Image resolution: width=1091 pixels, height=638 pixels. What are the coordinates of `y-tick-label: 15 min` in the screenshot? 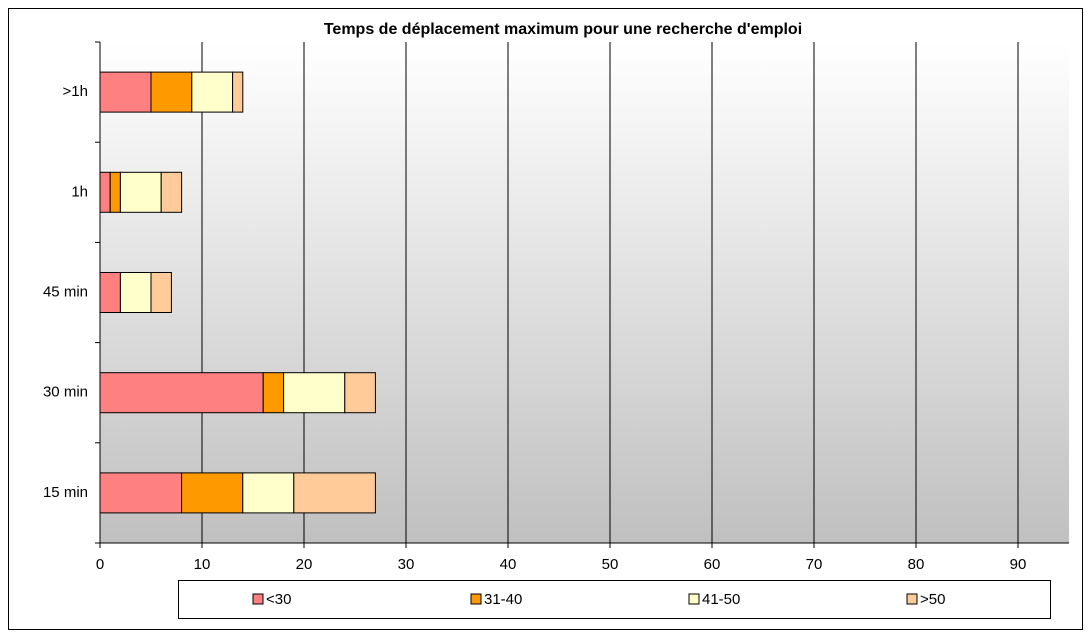 It's located at (65, 492).